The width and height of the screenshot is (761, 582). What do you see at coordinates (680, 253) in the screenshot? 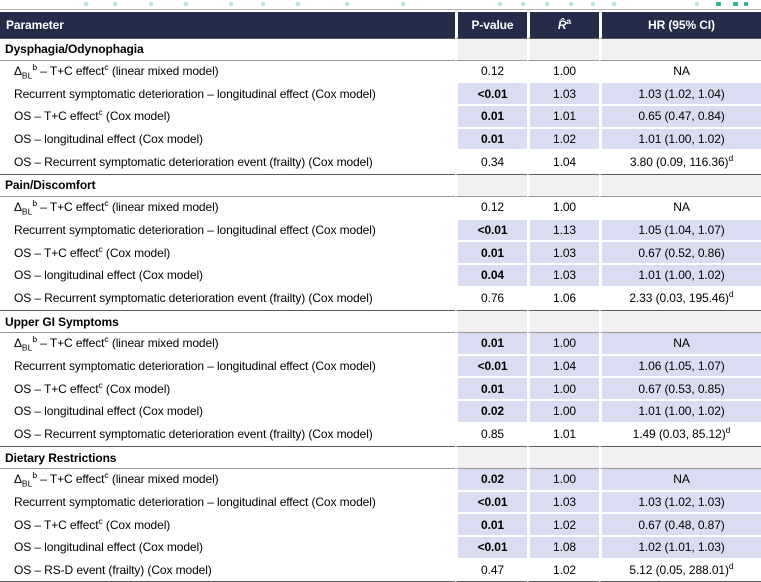
I see `cell-hr-ci: 0.67 (0.52, 0.86)` at bounding box center [680, 253].